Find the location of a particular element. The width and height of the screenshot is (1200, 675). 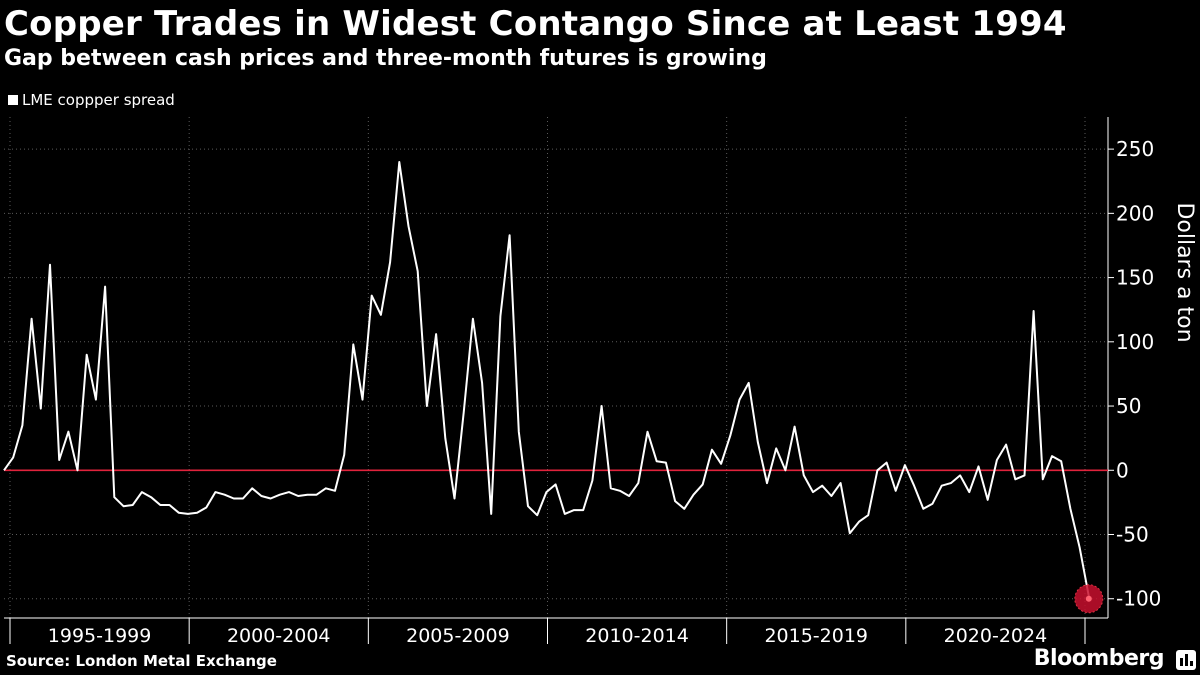

y-tick-label: 150 is located at coordinates (1135, 278).